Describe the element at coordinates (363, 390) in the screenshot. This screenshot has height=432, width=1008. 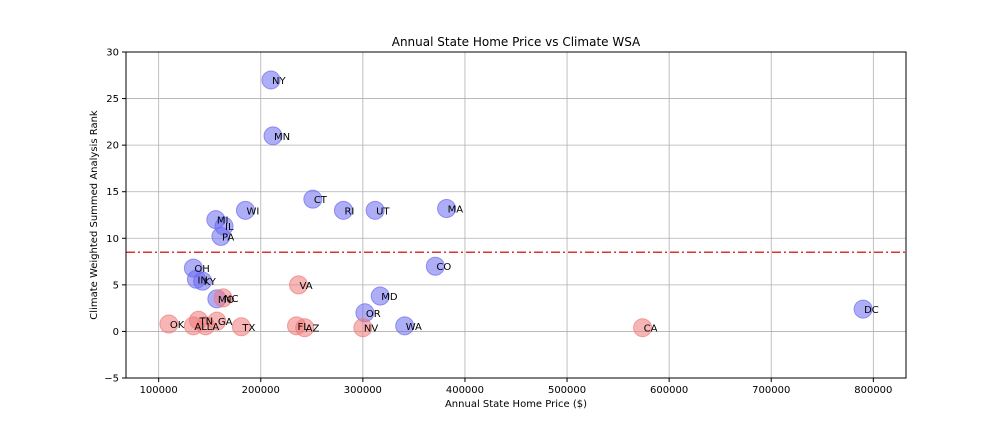
I see `x-tick-label: 300000` at that location.